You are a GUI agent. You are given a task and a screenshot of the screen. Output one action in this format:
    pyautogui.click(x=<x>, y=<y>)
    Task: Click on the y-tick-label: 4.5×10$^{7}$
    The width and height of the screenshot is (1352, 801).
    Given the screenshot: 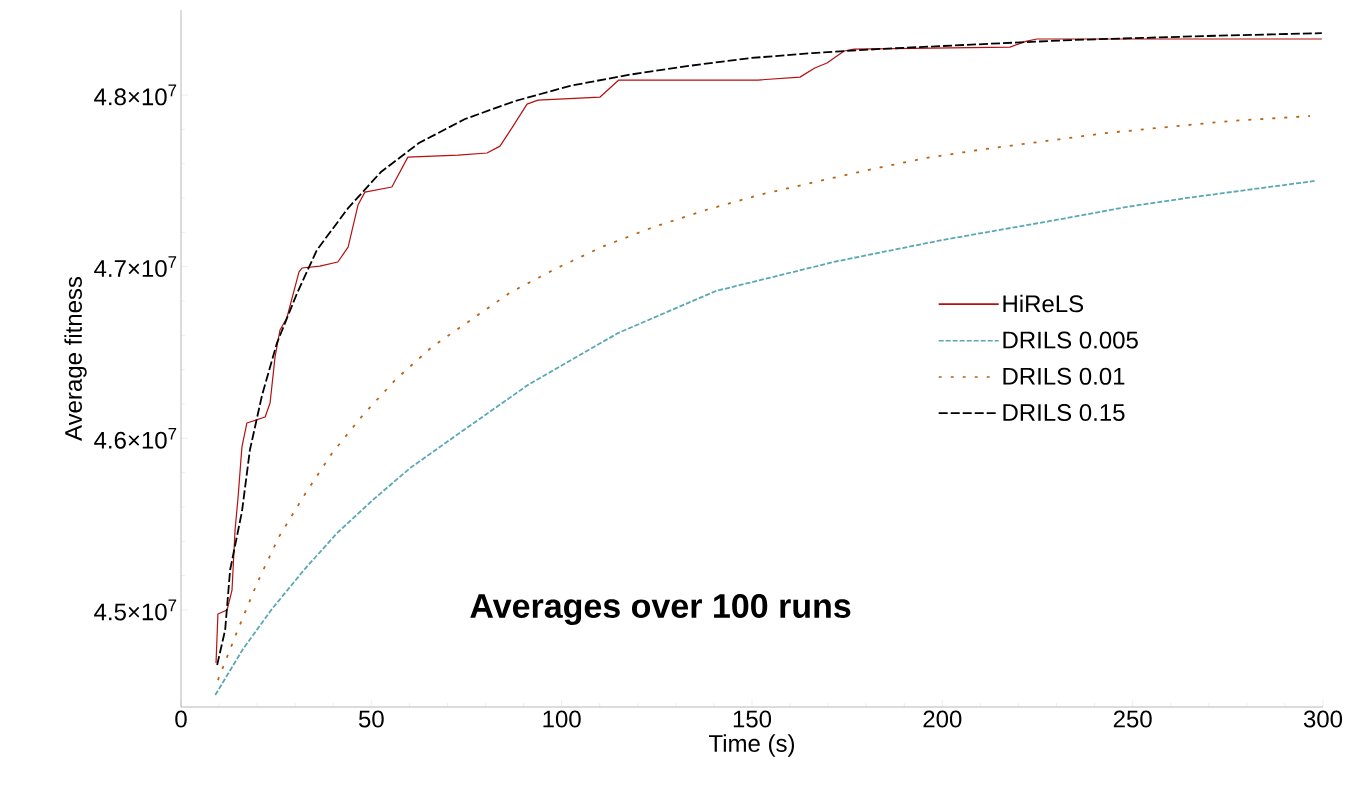 What is the action you would take?
    pyautogui.click(x=135, y=610)
    